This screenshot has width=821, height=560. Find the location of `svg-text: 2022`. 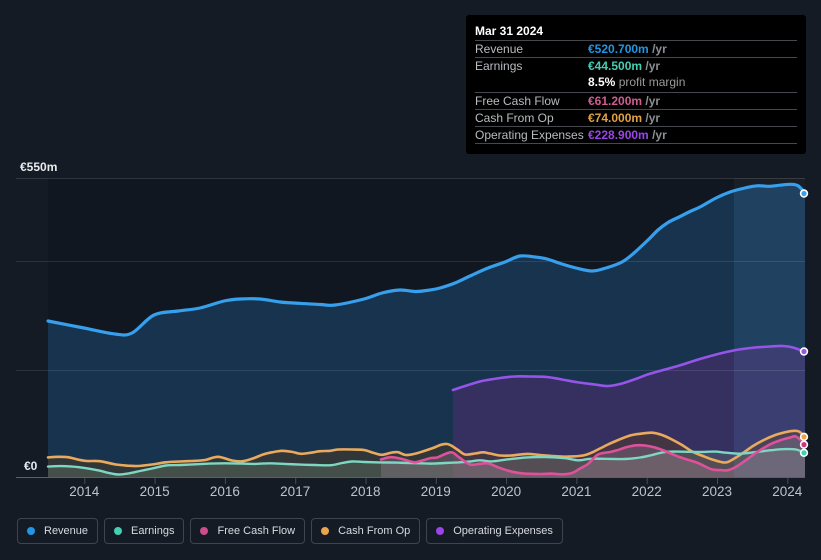

svg-text: 2022 is located at coordinates (647, 491).